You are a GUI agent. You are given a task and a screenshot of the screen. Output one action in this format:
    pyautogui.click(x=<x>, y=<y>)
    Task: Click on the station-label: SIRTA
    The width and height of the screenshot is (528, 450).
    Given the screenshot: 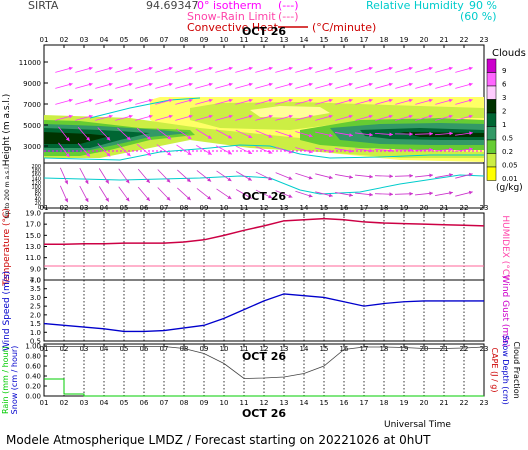 What is the action you would take?
    pyautogui.click(x=43, y=6)
    